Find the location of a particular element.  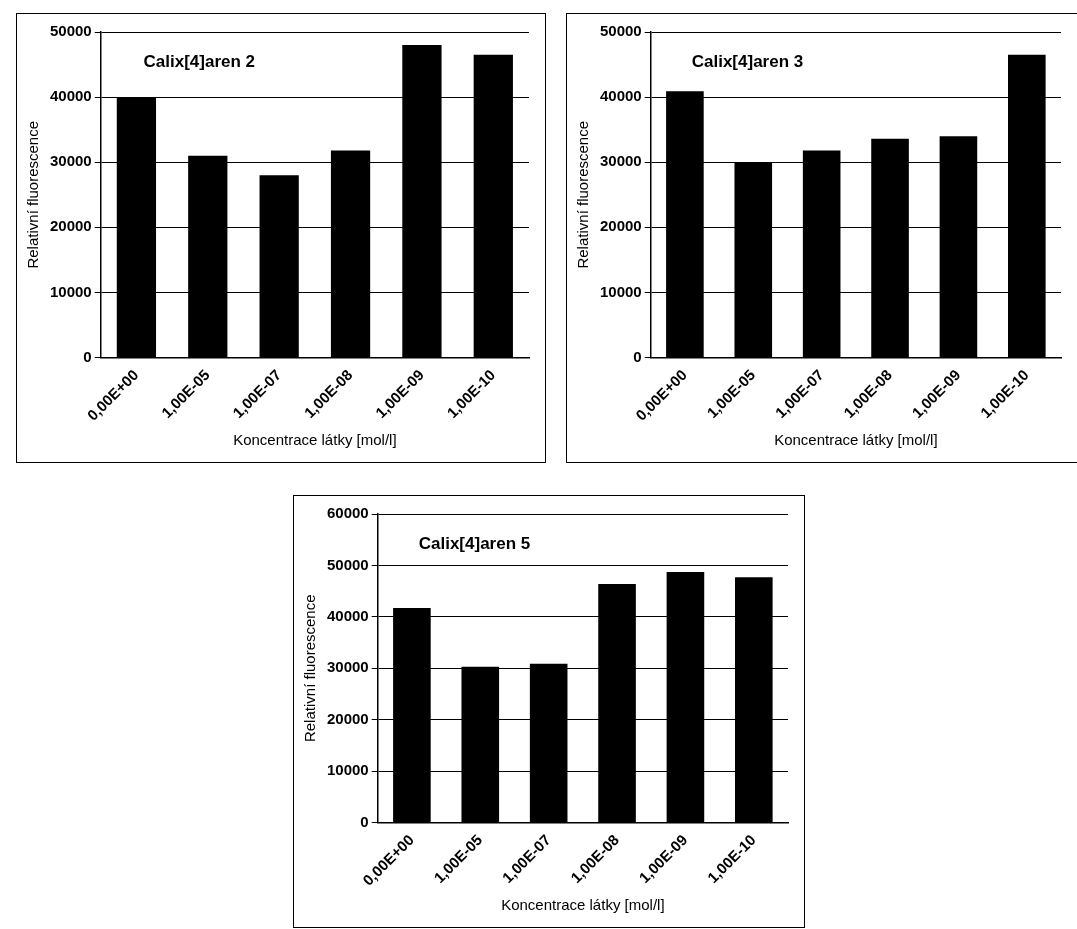

text: Calix[4]aren 2 is located at coordinates (199, 61).